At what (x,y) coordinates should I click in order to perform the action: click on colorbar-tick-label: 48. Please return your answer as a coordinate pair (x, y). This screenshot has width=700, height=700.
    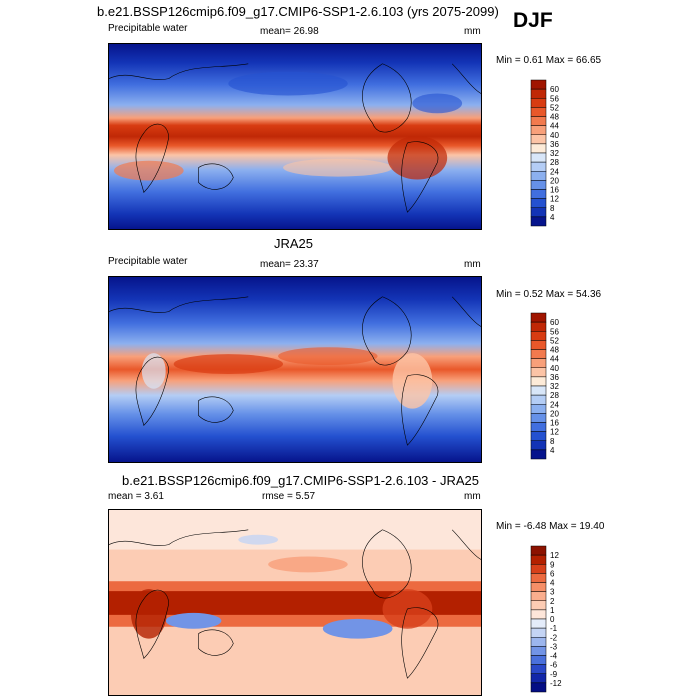
    Looking at the image, I should click on (554, 117).